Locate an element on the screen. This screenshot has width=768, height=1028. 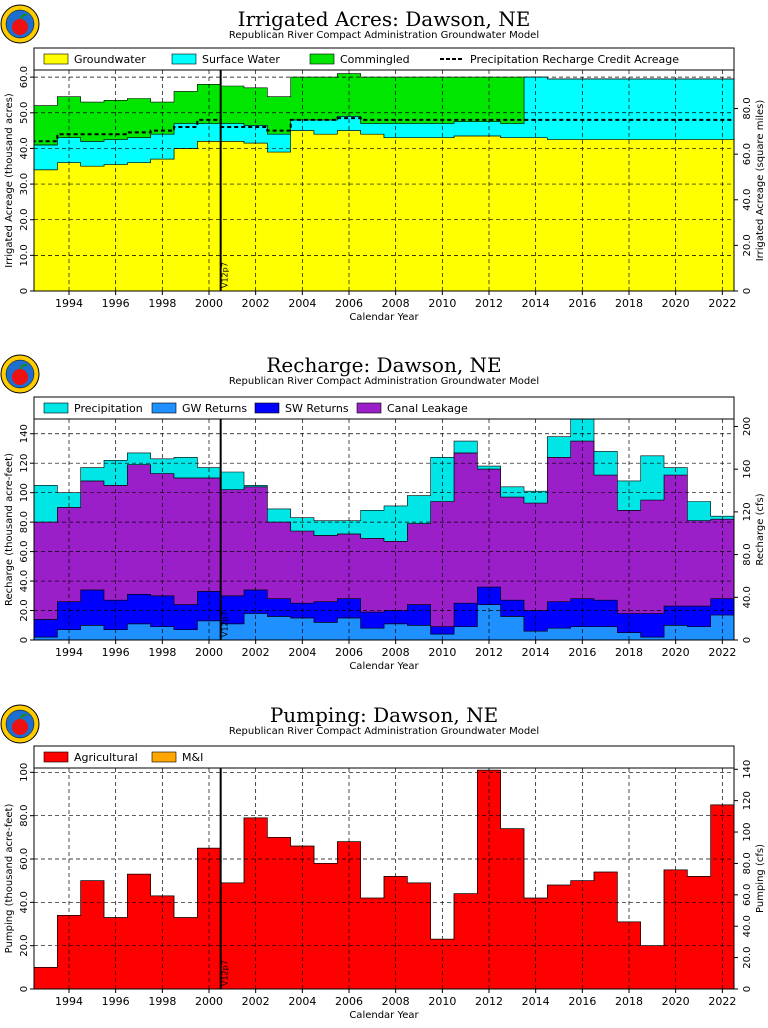
chart-title: Irrigated Acres: Dawson, NE is located at coordinates (384, 19).